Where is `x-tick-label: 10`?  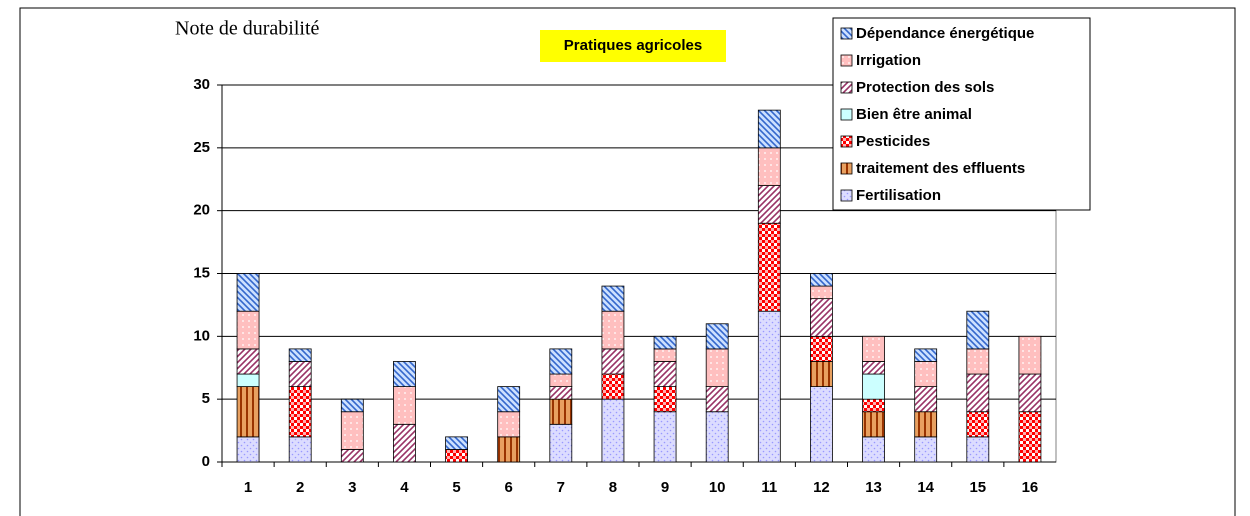
x-tick-label: 10 is located at coordinates (717, 487).